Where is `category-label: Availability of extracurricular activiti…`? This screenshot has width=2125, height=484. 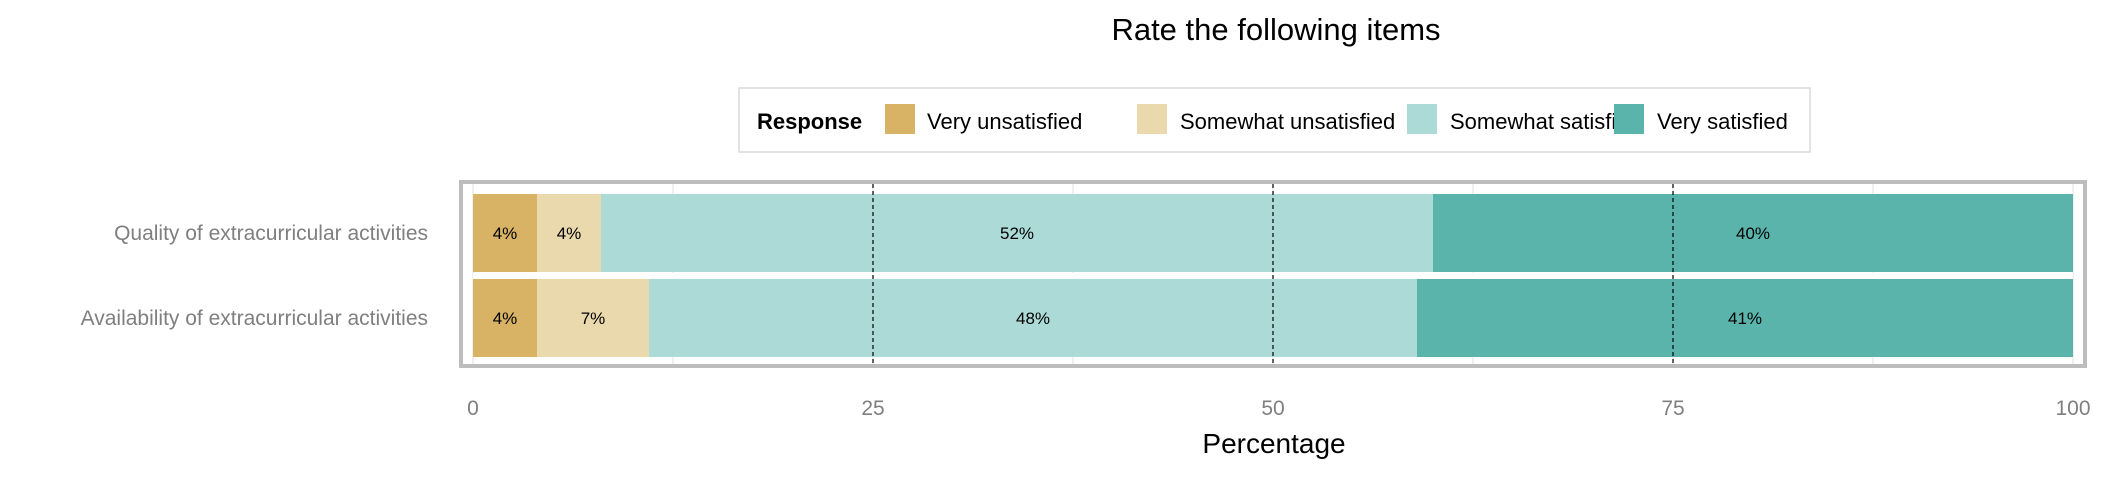 category-label: Availability of extracurricular activiti… is located at coordinates (254, 318).